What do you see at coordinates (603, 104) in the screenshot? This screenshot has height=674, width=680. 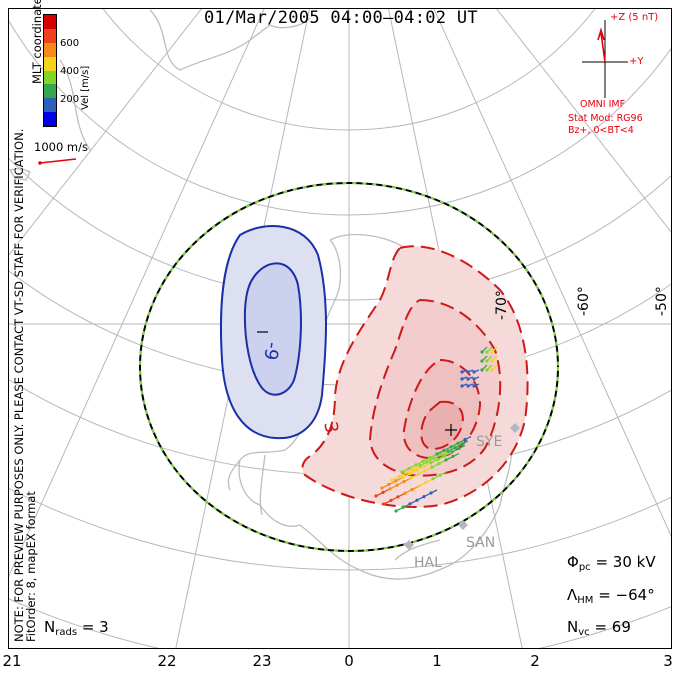 I see `imf-source: OMNI IMF` at bounding box center [603, 104].